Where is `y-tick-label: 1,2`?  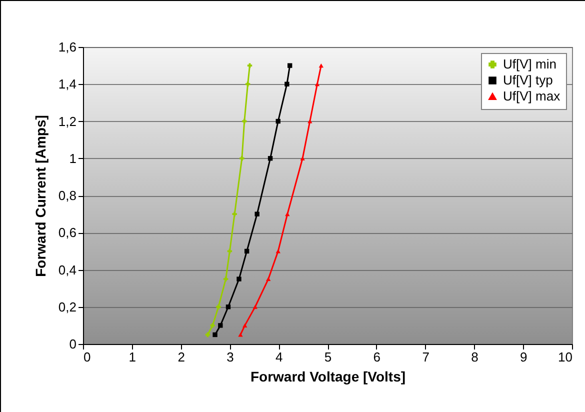 y-tick-label: 1,2 is located at coordinates (67, 121).